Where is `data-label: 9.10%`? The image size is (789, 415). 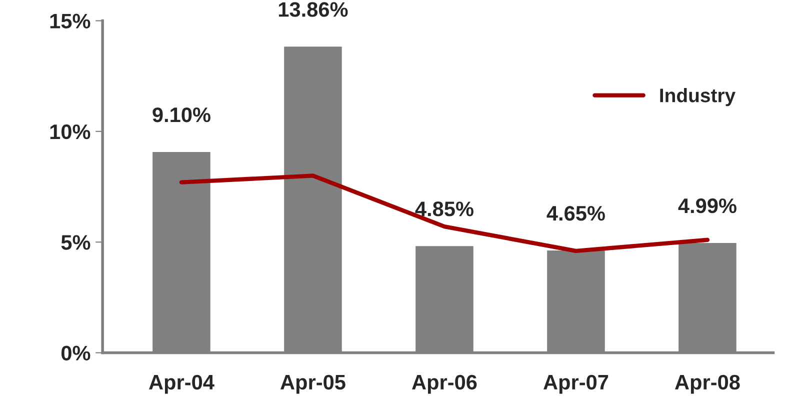
data-label: 9.10% is located at coordinates (181, 114).